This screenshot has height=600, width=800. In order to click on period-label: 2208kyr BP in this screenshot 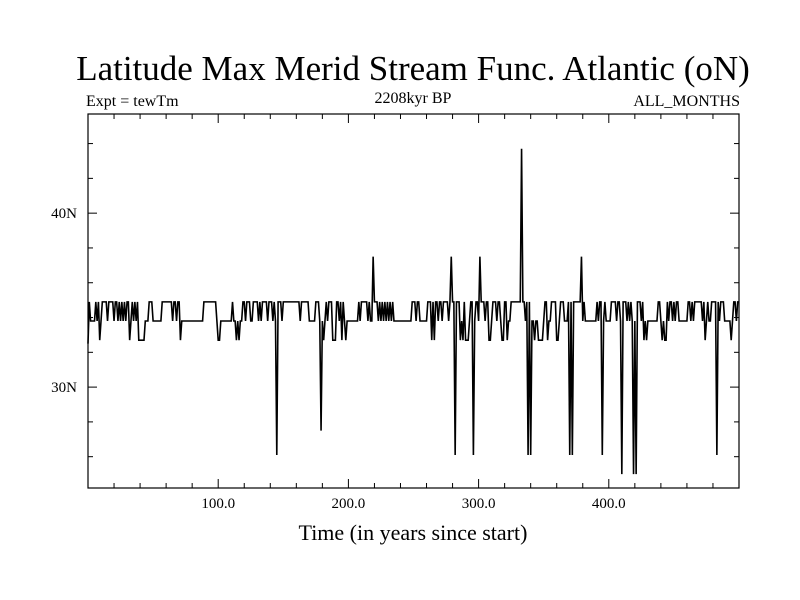, I will do `click(413, 98)`.